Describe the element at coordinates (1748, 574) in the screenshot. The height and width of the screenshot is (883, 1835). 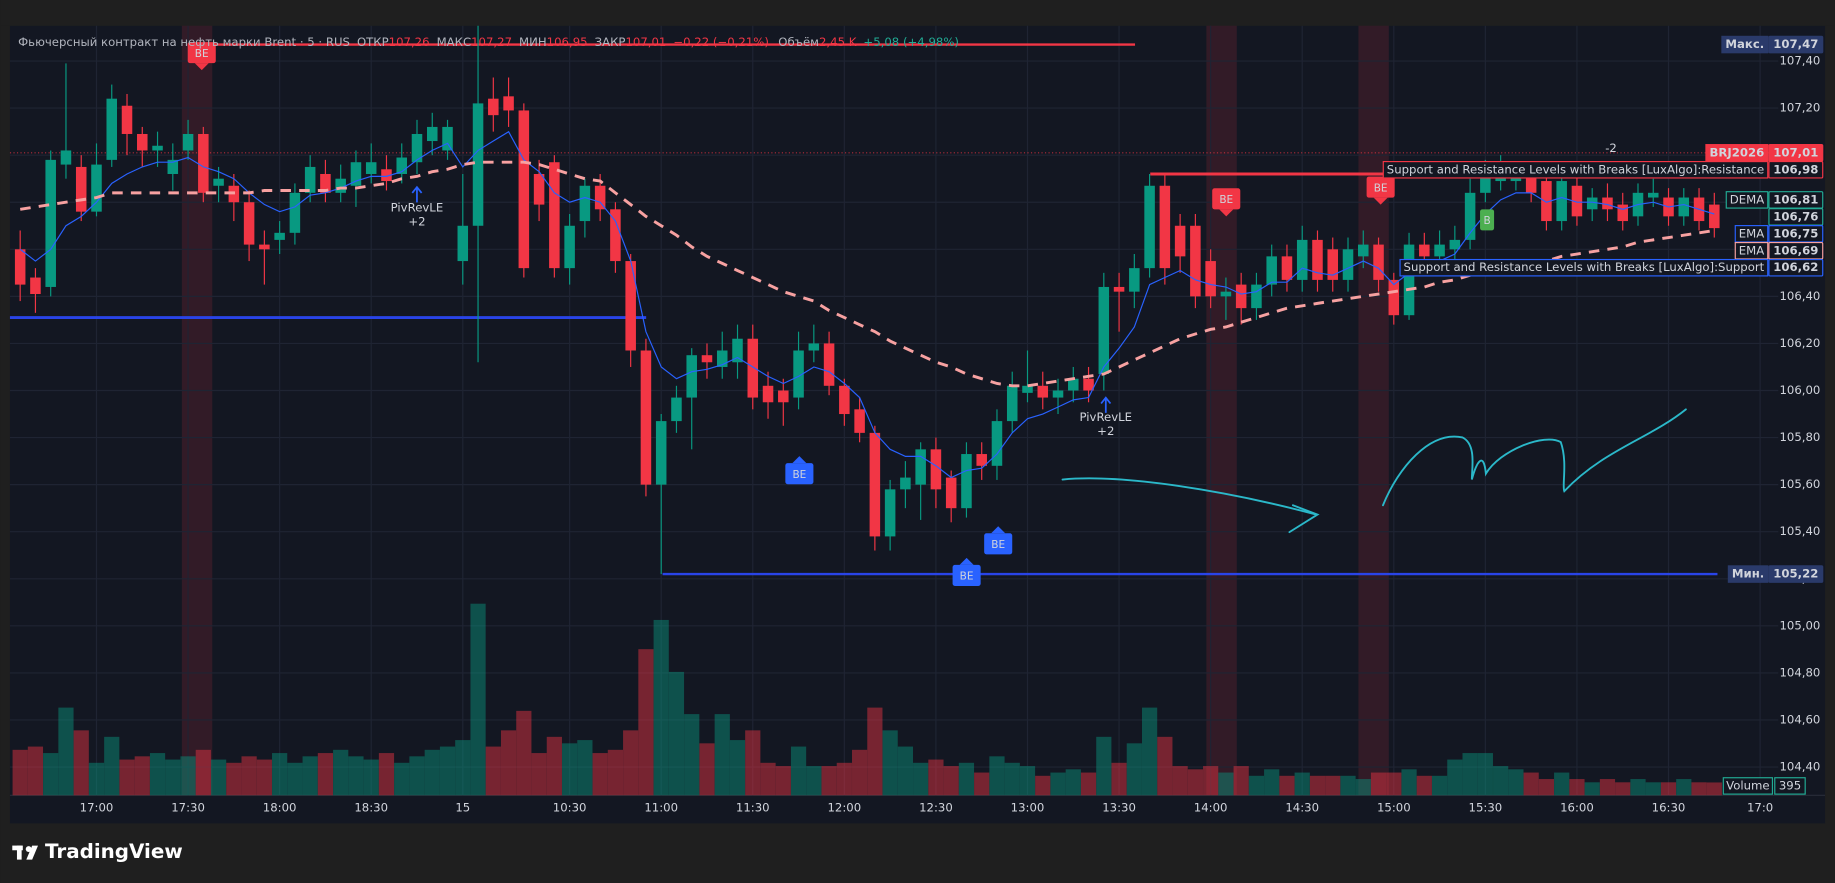
I see `price-label-name: Мин.` at that location.